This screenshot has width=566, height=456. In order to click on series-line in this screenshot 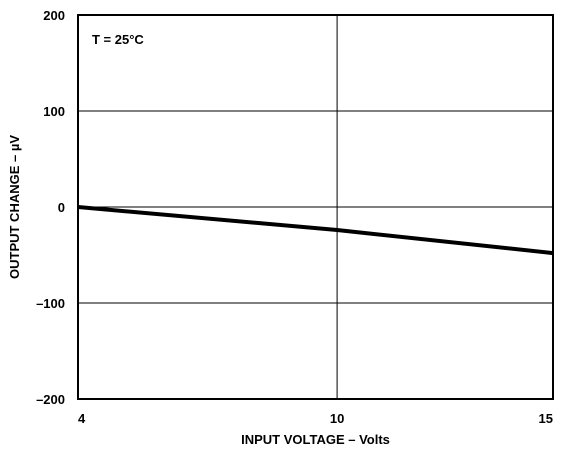, I will do `click(315, 230)`.